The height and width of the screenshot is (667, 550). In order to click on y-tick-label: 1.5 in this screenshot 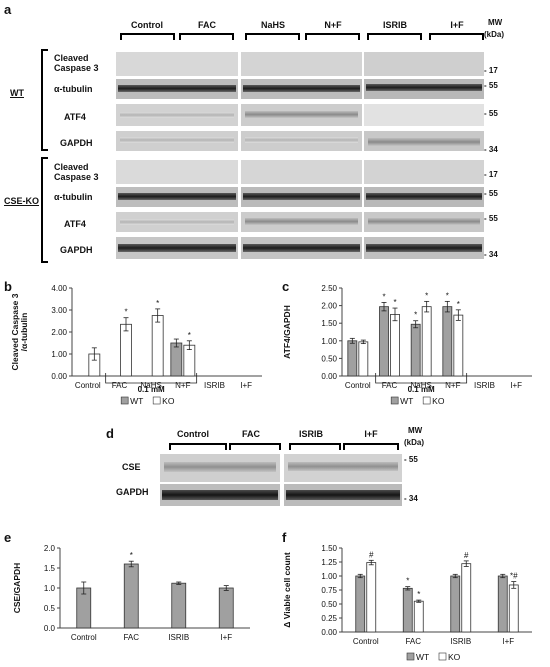, I will do `click(50, 568)`.